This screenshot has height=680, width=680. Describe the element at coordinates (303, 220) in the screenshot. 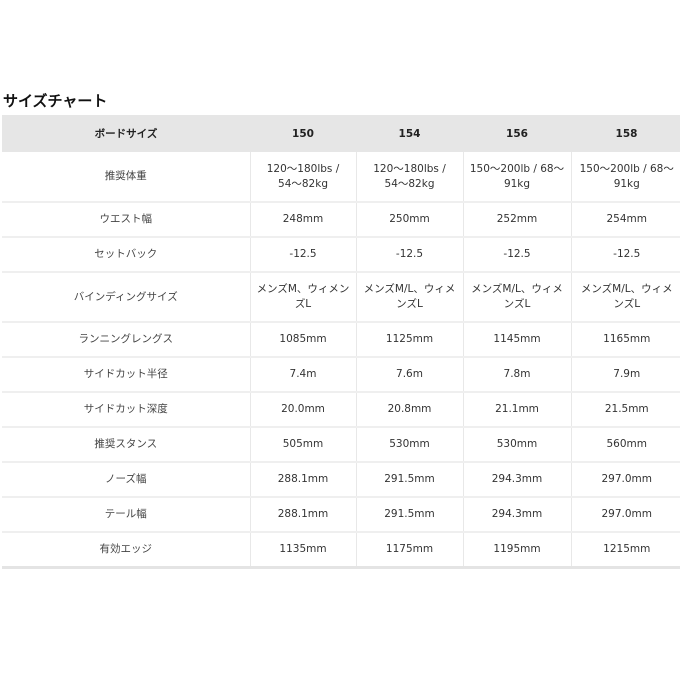

I see `table-cell: 248mm` at that location.